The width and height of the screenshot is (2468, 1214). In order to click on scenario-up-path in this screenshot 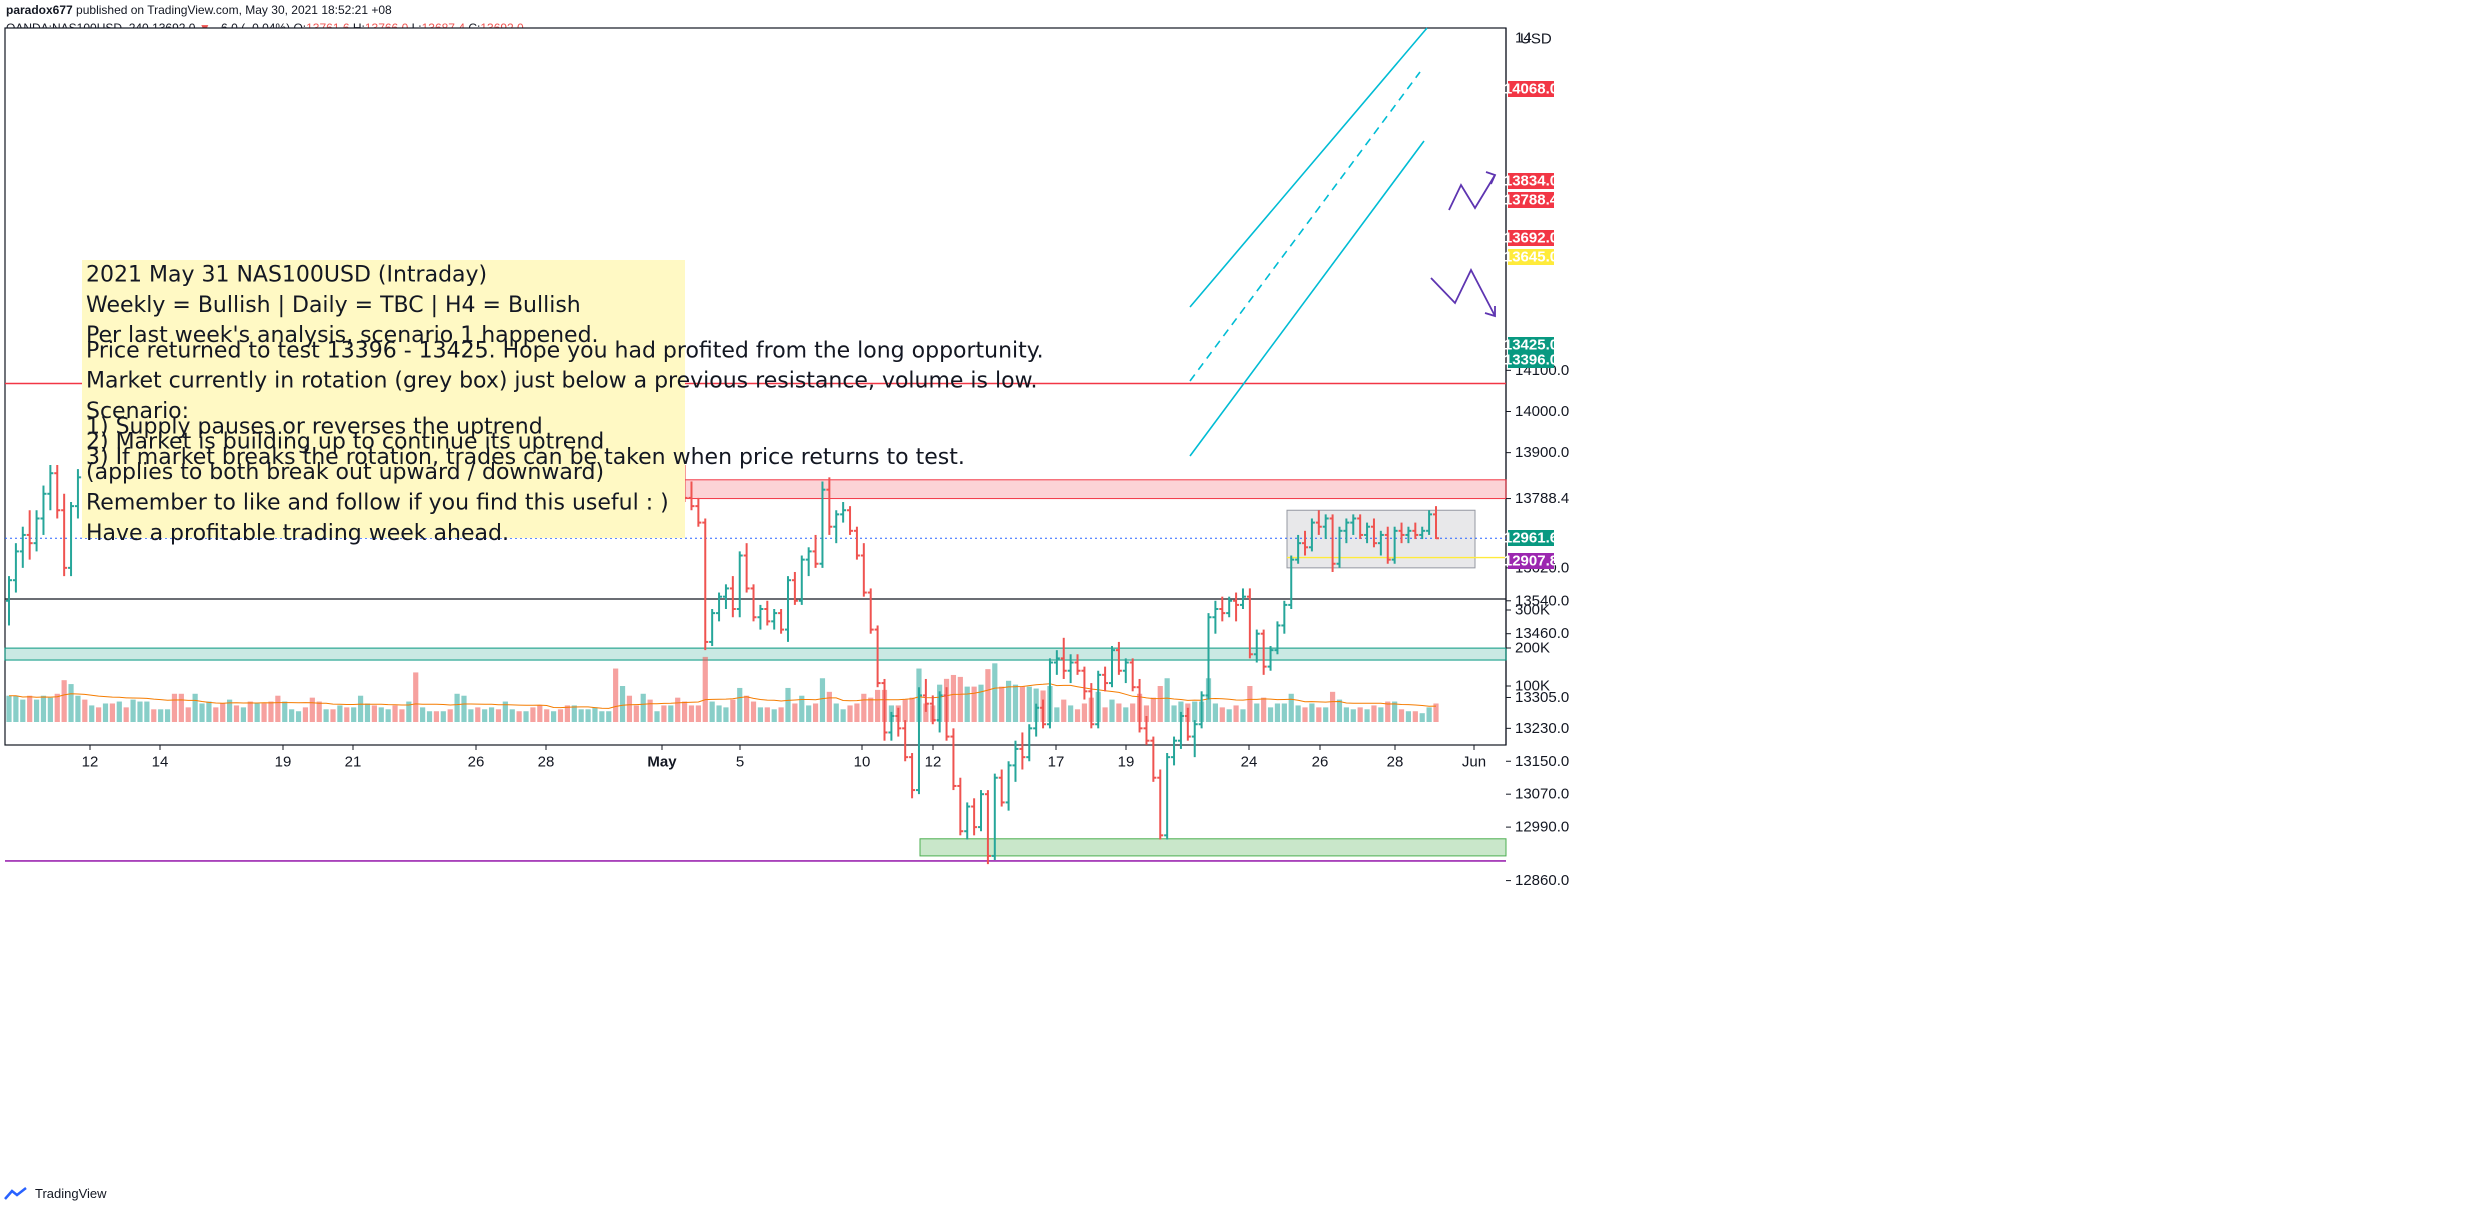, I will do `click(1472, 192)`.